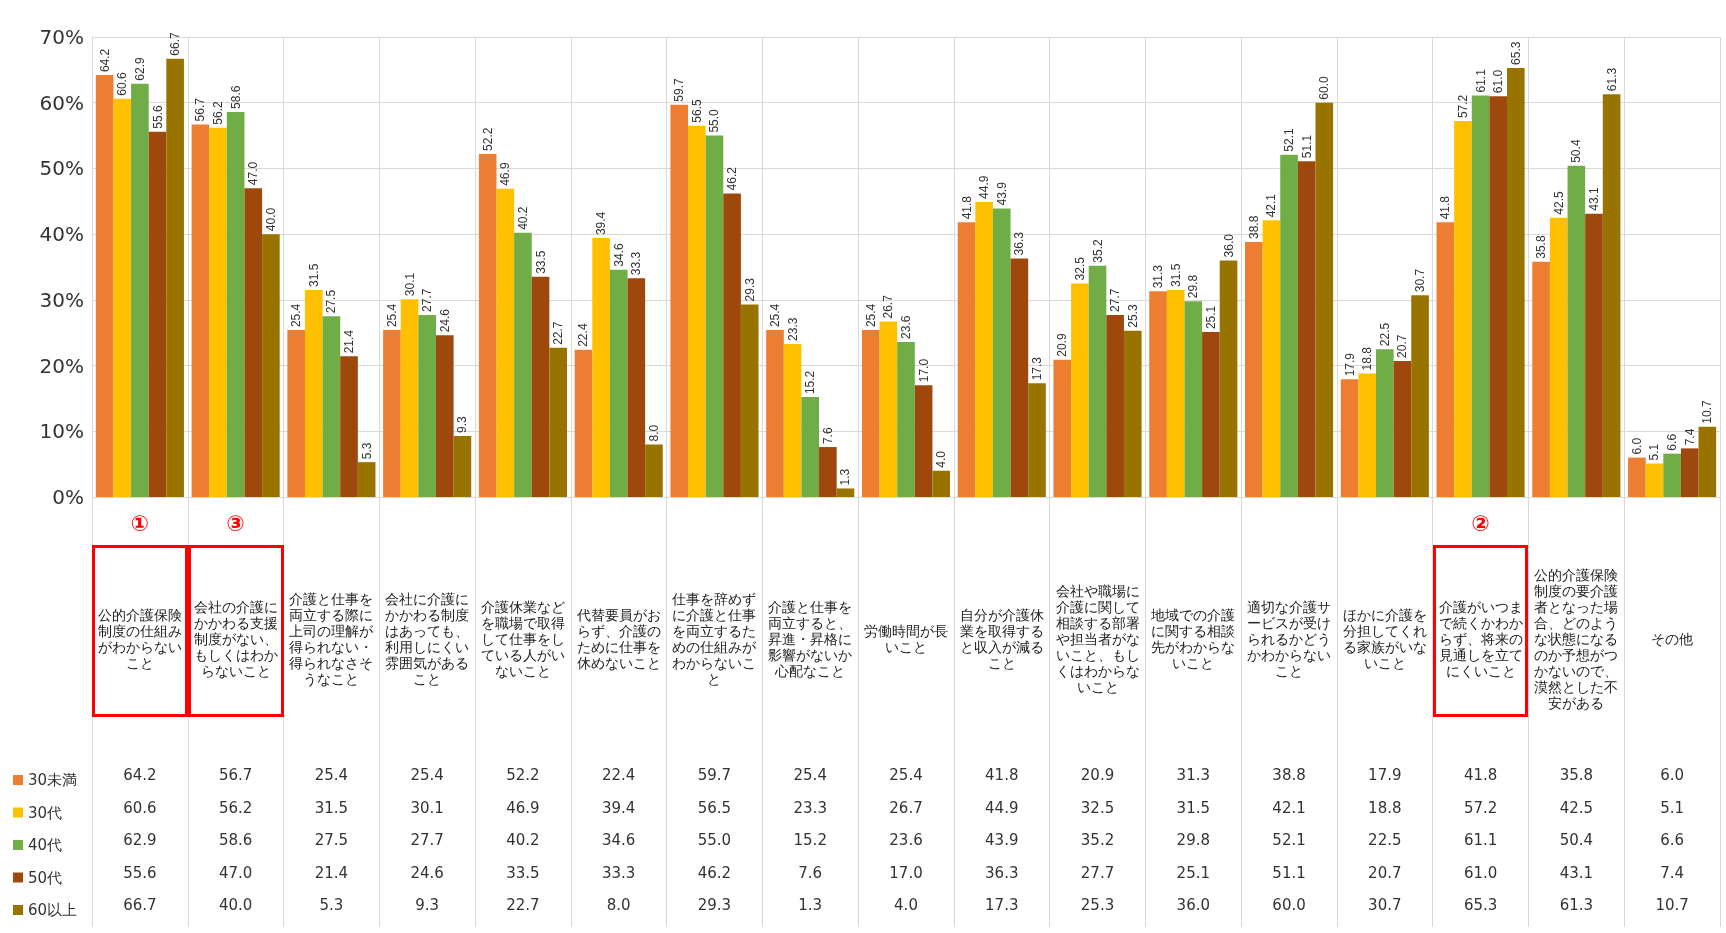  I want to click on data-label: 44.9, so click(1002, 807).